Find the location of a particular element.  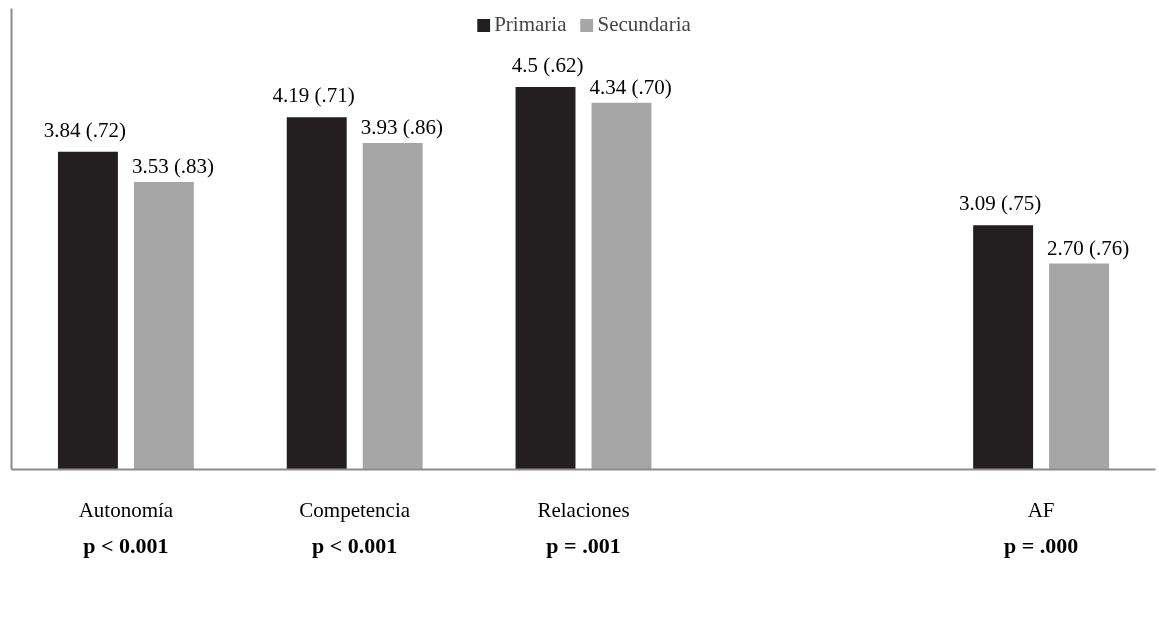

legend-label: Secundaria is located at coordinates (644, 24).